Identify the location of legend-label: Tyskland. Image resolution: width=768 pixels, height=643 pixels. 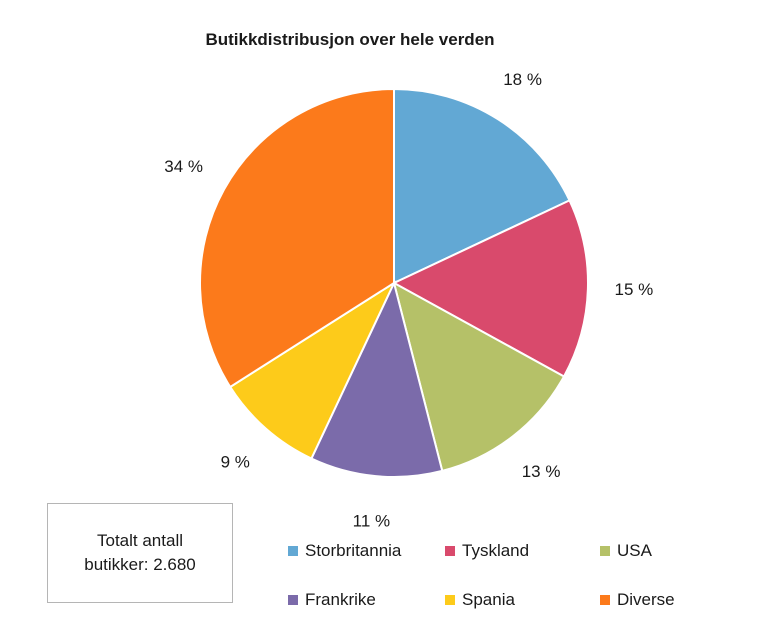
(496, 550).